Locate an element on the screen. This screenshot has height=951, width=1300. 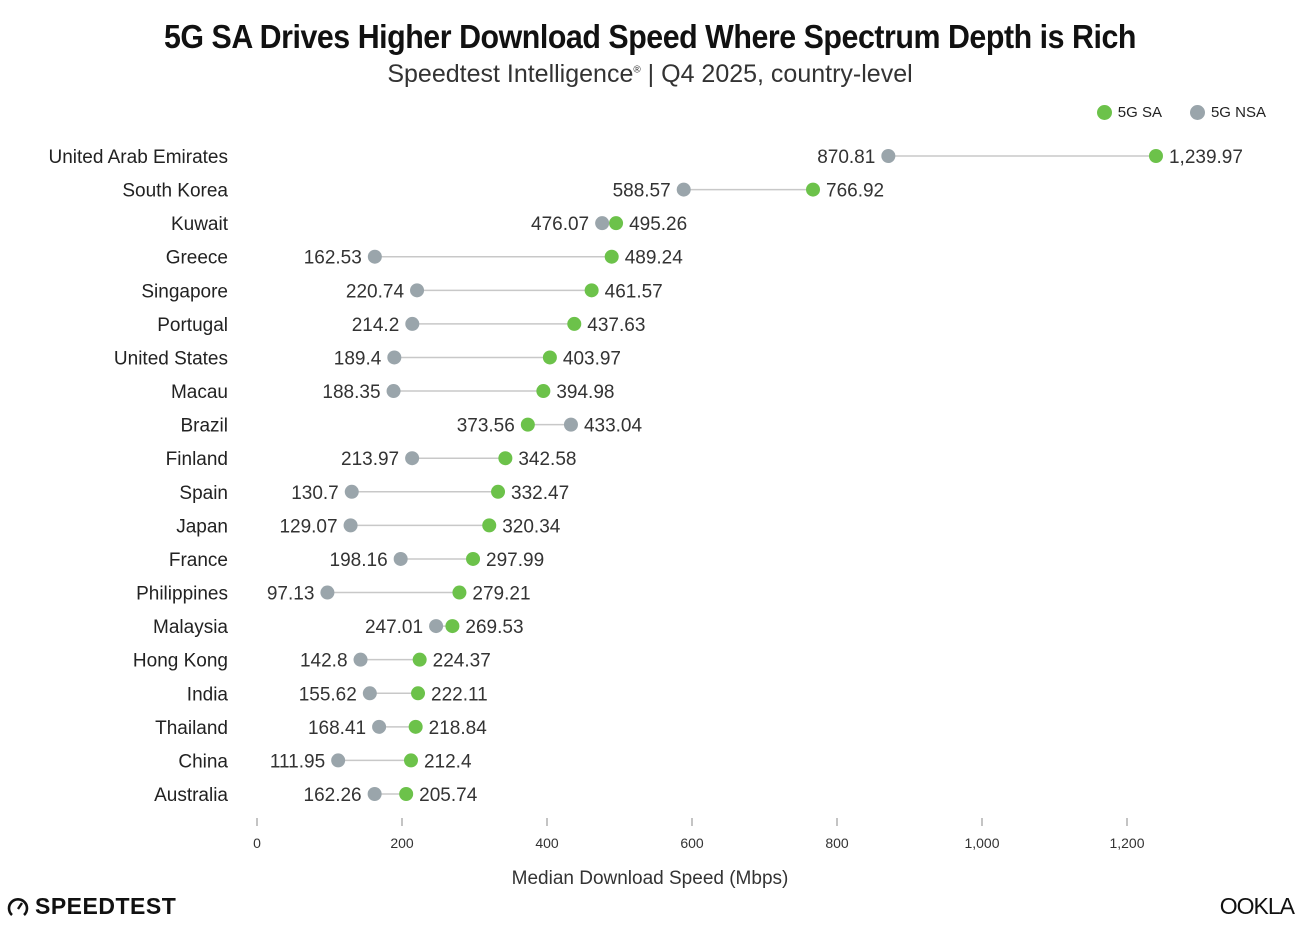
legend-item-5g-nsa: 5G NSA is located at coordinates (1227, 112).